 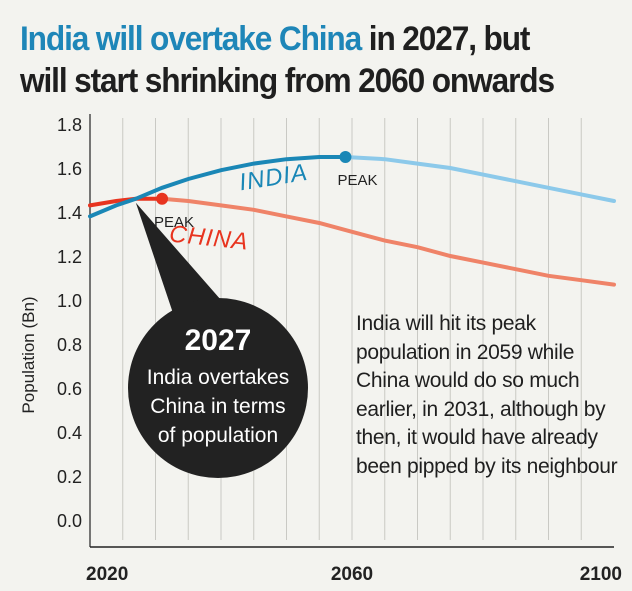 What do you see at coordinates (69, 213) in the screenshot?
I see `y-tick-label: 1.4` at bounding box center [69, 213].